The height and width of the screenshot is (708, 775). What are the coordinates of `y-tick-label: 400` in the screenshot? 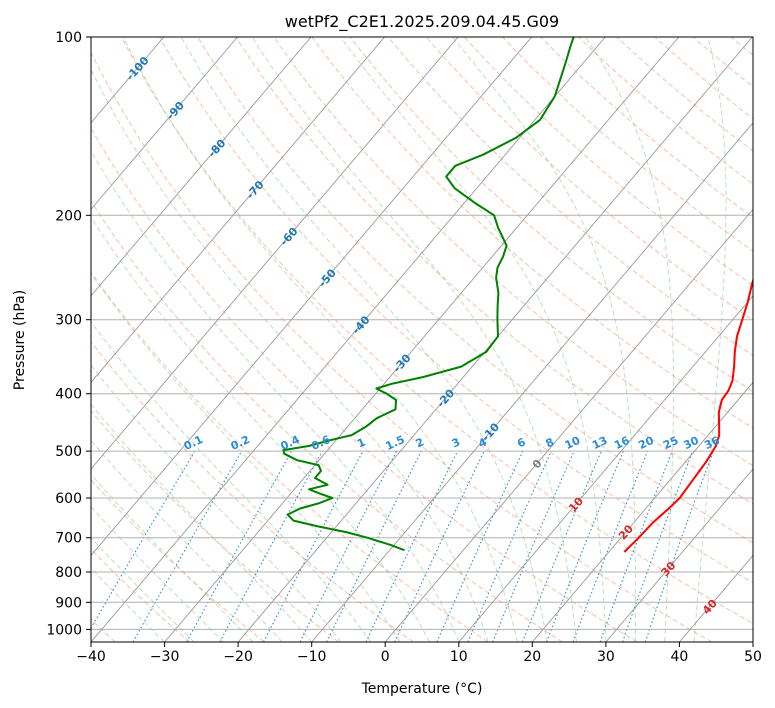 It's located at (68, 395).